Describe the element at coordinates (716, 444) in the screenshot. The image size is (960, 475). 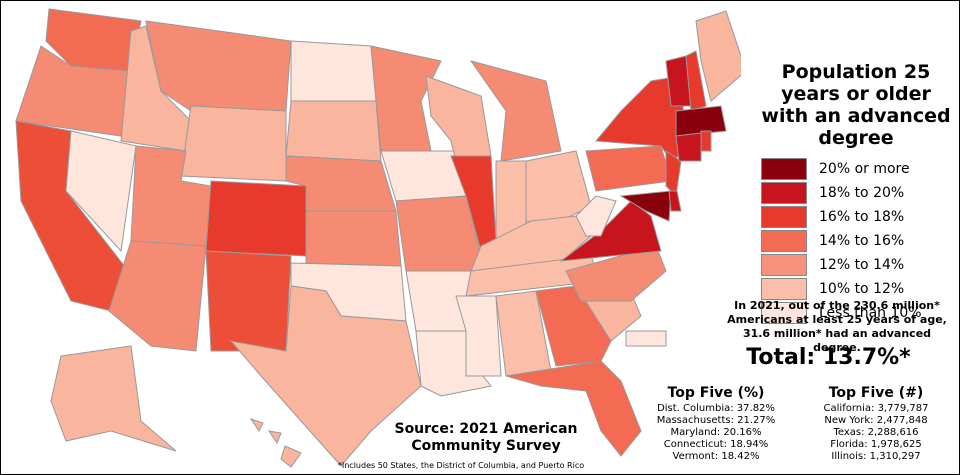
I see `list-item: Connecticut: 18.94%` at that location.